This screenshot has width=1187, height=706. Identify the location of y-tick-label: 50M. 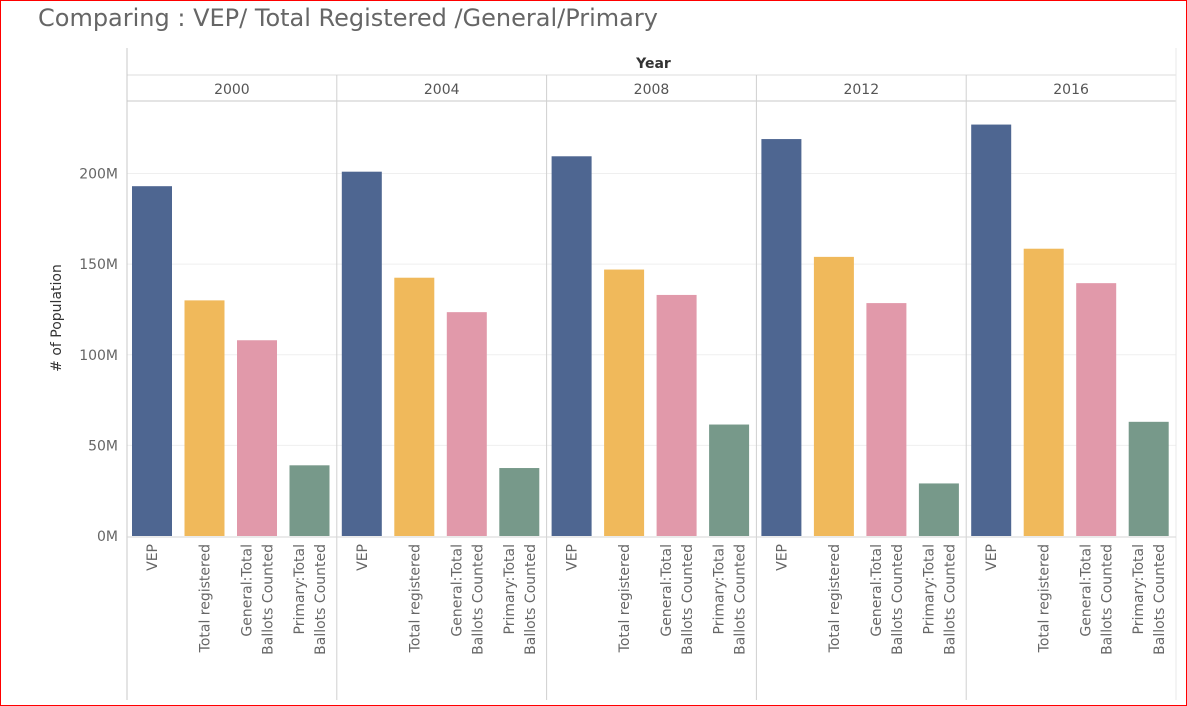
(103, 446).